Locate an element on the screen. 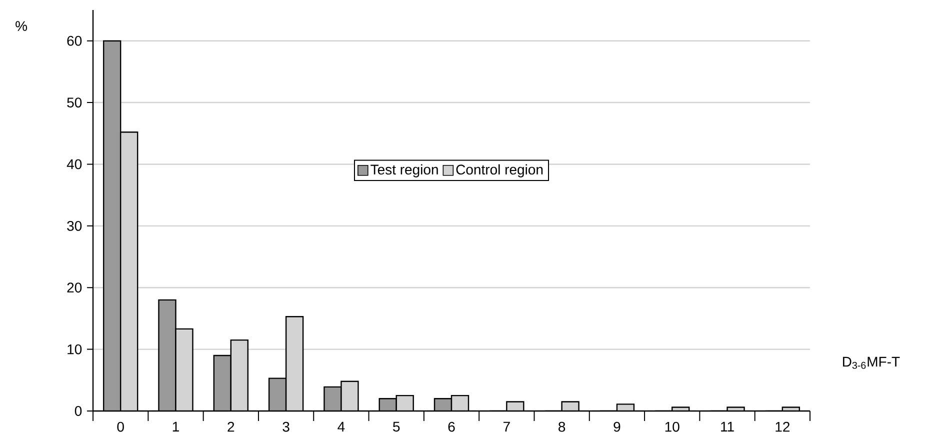 This screenshot has height=444, width=929. x-tick-label: 7 is located at coordinates (506, 427).